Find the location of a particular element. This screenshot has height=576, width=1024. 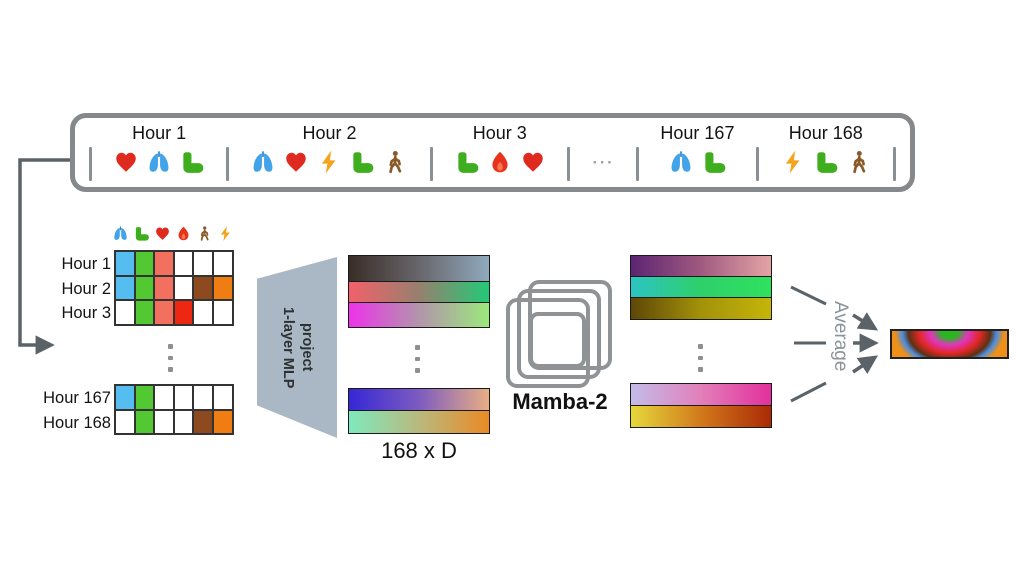

timeline-group-hour-1: Hour 1 is located at coordinates (159, 153).